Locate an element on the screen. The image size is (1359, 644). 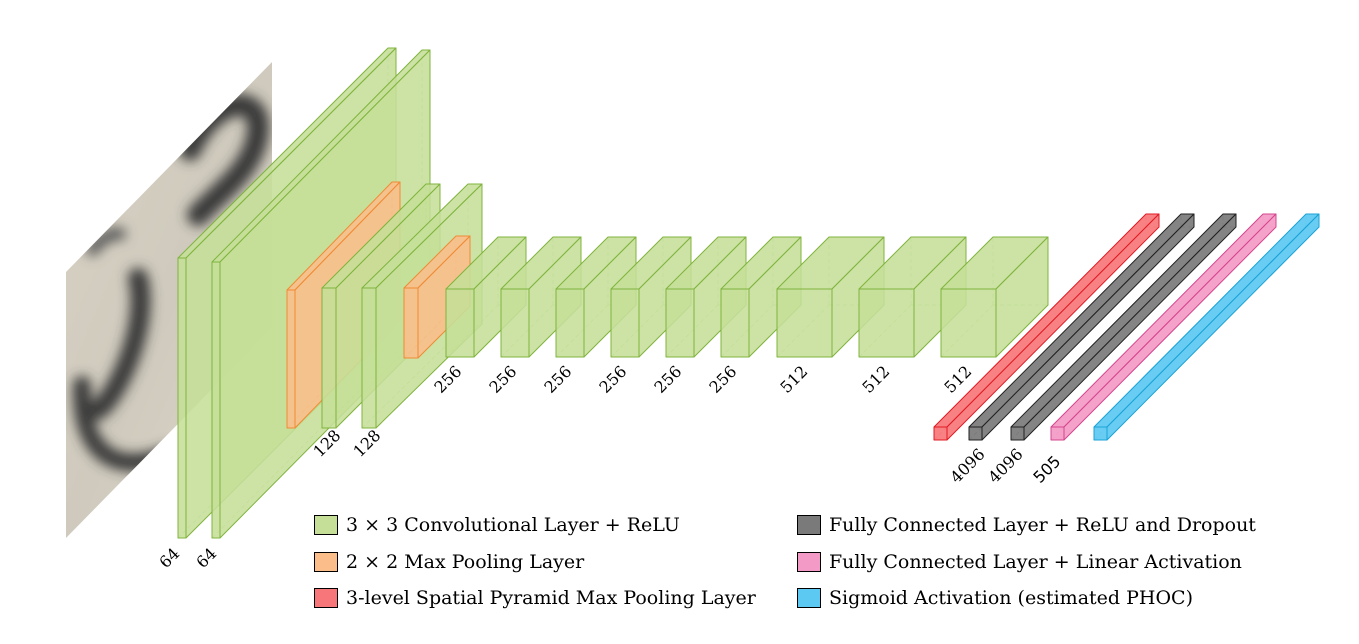
fc2-layer is located at coordinates (1123, 327).